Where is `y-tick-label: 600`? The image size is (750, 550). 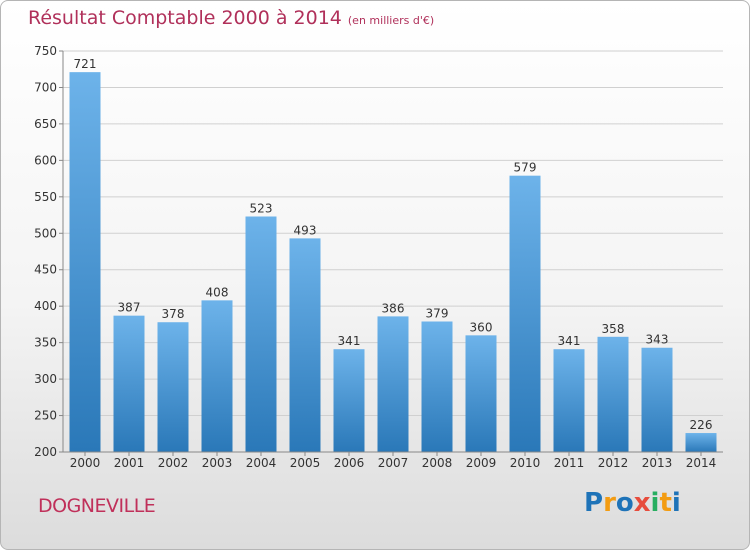
y-tick-label: 600 is located at coordinates (45, 160).